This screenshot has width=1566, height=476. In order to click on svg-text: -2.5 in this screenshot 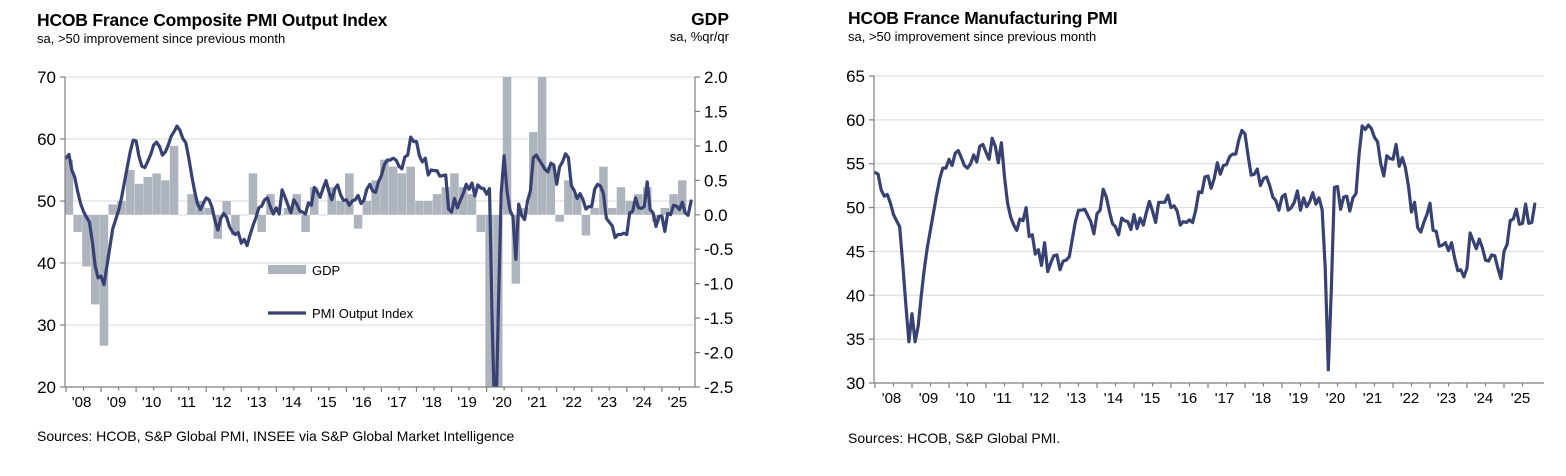, I will do `click(718, 387)`.